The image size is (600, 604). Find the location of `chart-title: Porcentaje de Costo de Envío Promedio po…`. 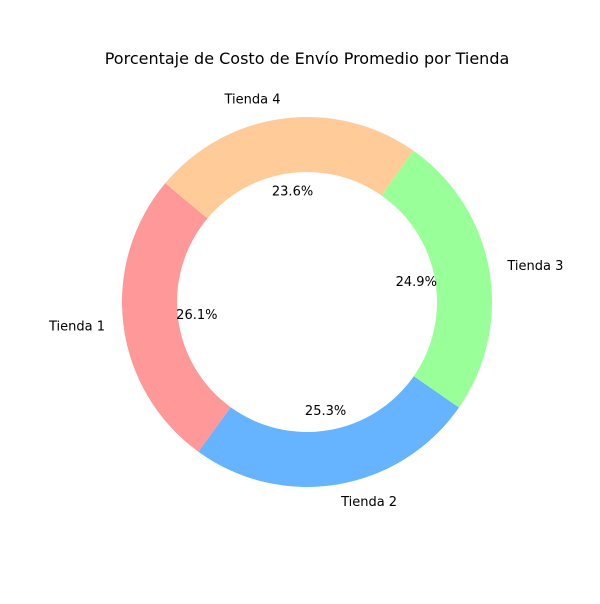

chart-title: Porcentaje de Costo de Envío Promedio po… is located at coordinates (307, 58).